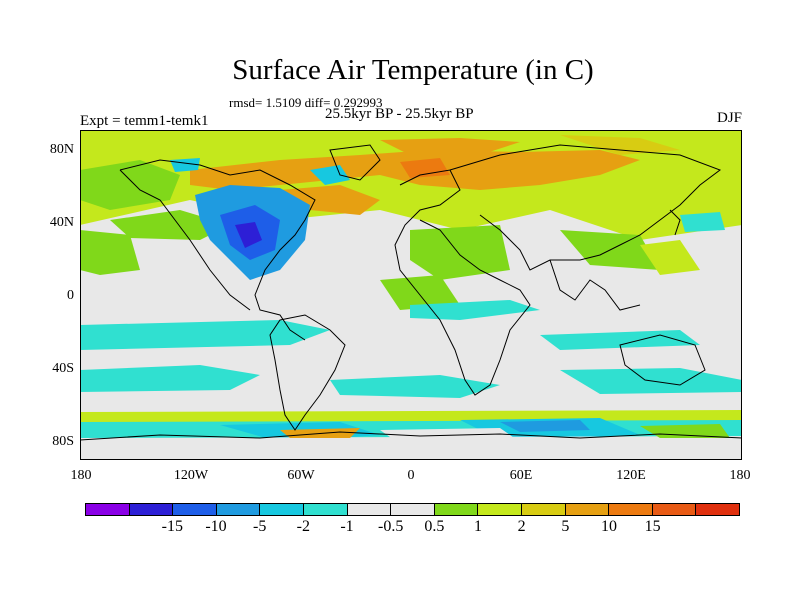  Describe the element at coordinates (434, 526) in the screenshot. I see `colorbar-label: 0.5` at that location.